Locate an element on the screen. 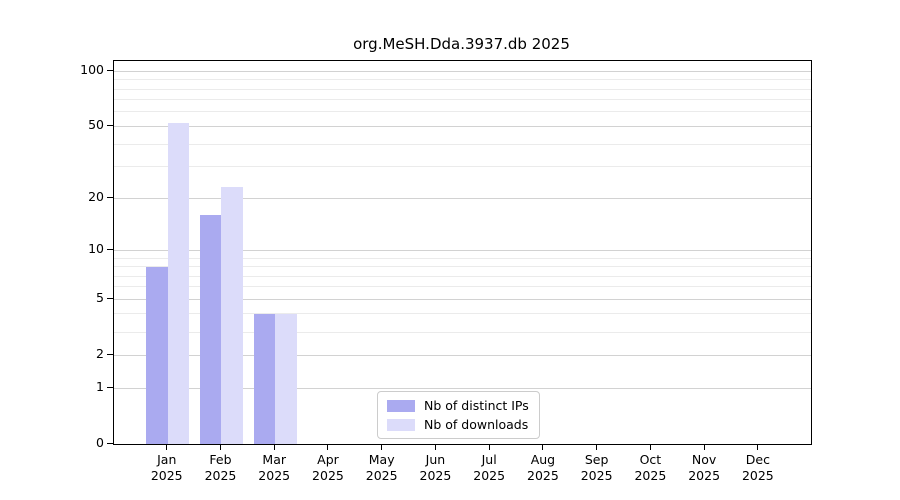 The height and width of the screenshot is (500, 900). x-tick-month: Jun is located at coordinates (435, 459).